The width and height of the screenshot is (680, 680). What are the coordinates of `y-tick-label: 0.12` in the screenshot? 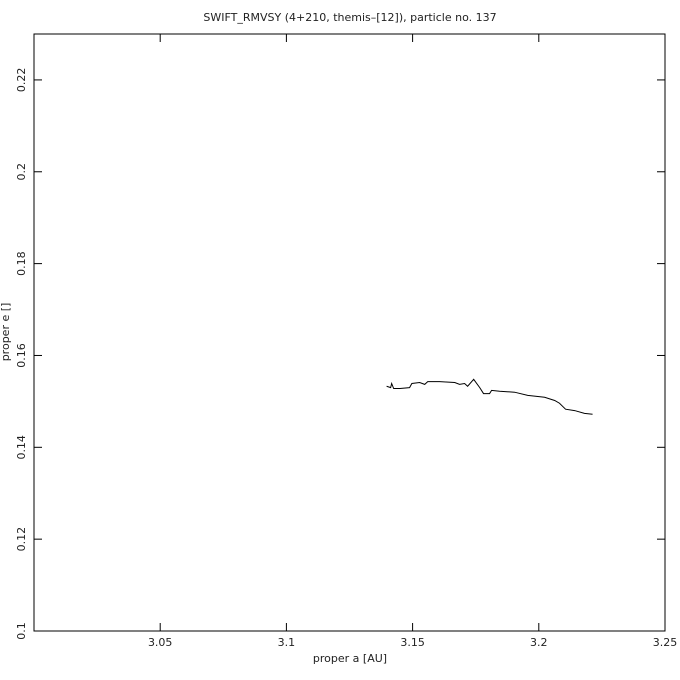 It's located at (21, 539).